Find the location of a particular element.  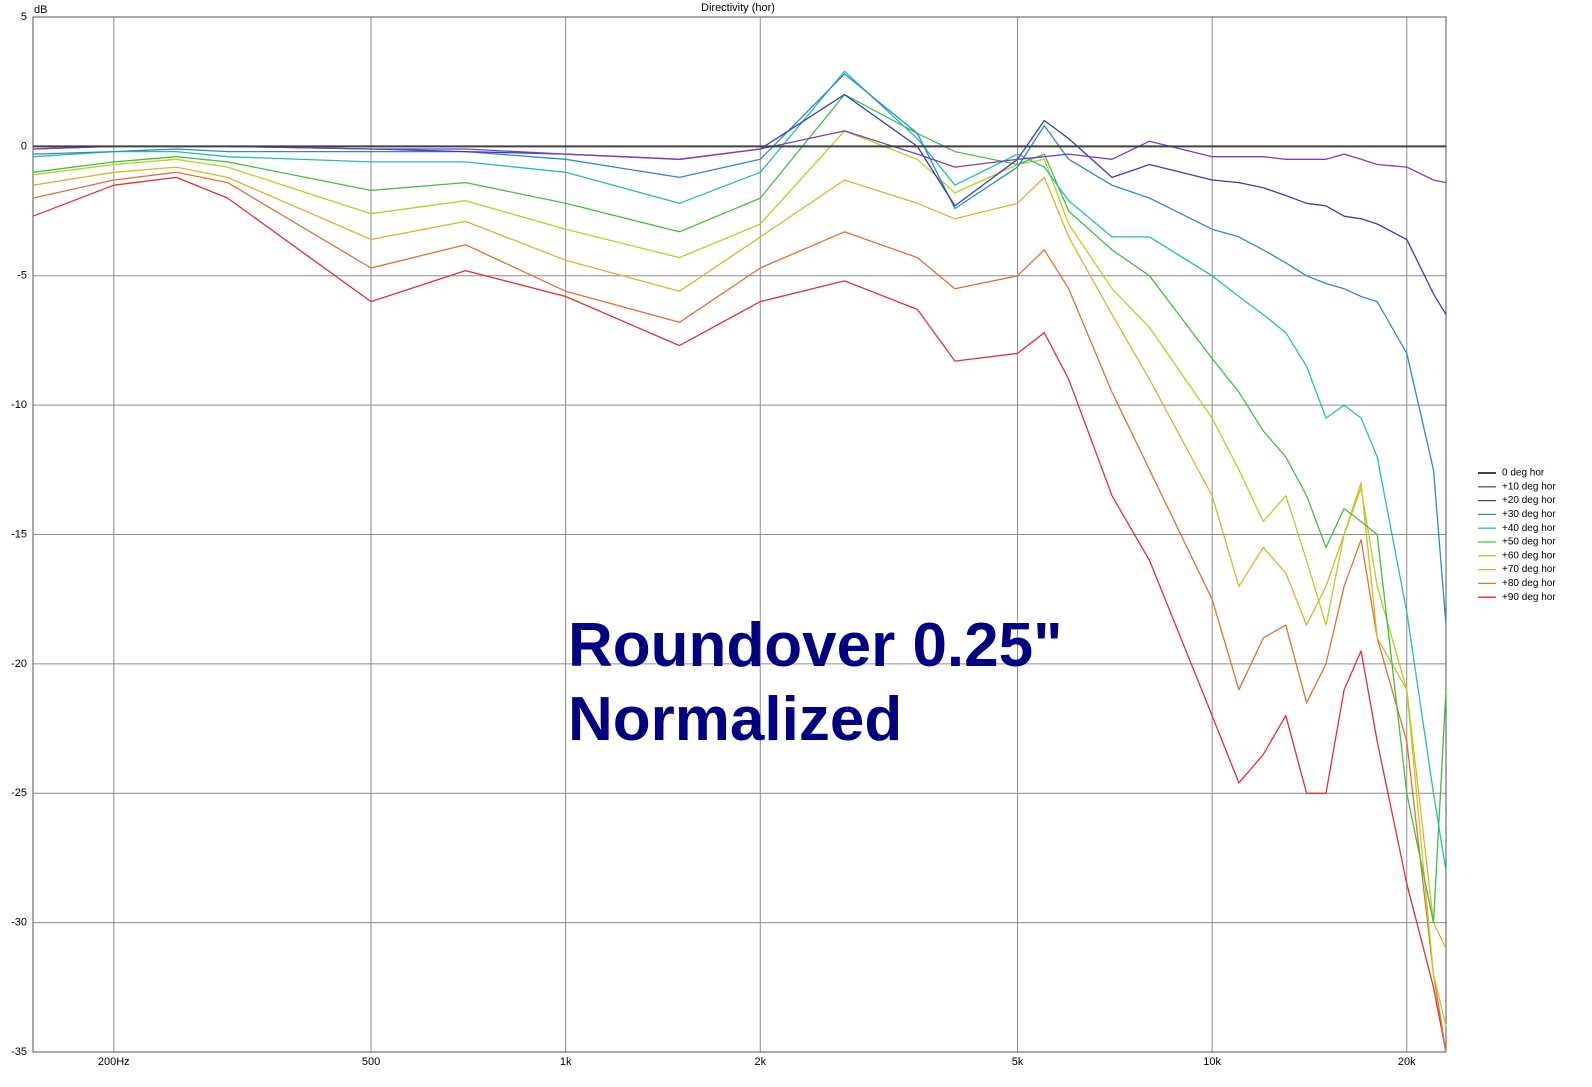

y-tick-label: 0 is located at coordinates (24, 146).